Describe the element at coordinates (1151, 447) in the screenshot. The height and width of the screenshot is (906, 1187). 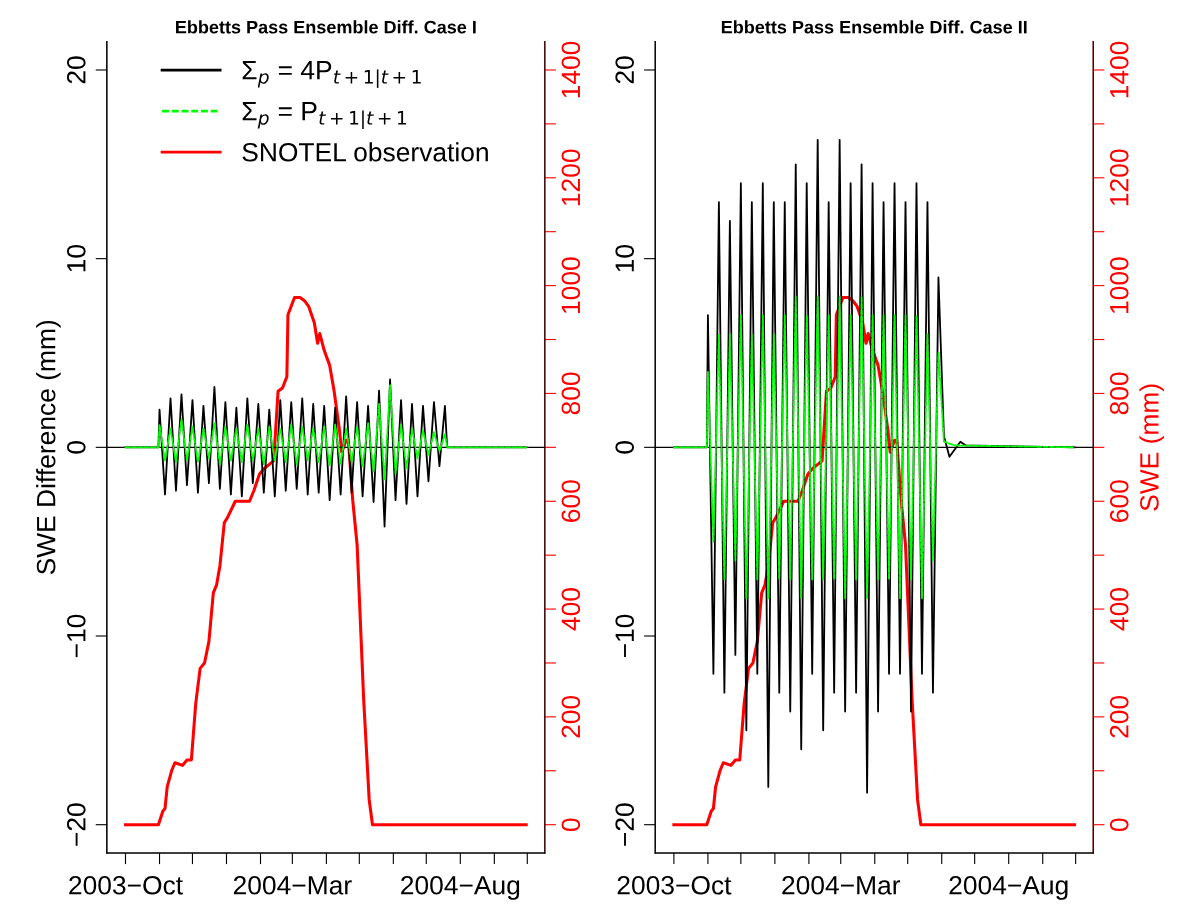
I see `y2-axis-title: SWE (mm)` at that location.